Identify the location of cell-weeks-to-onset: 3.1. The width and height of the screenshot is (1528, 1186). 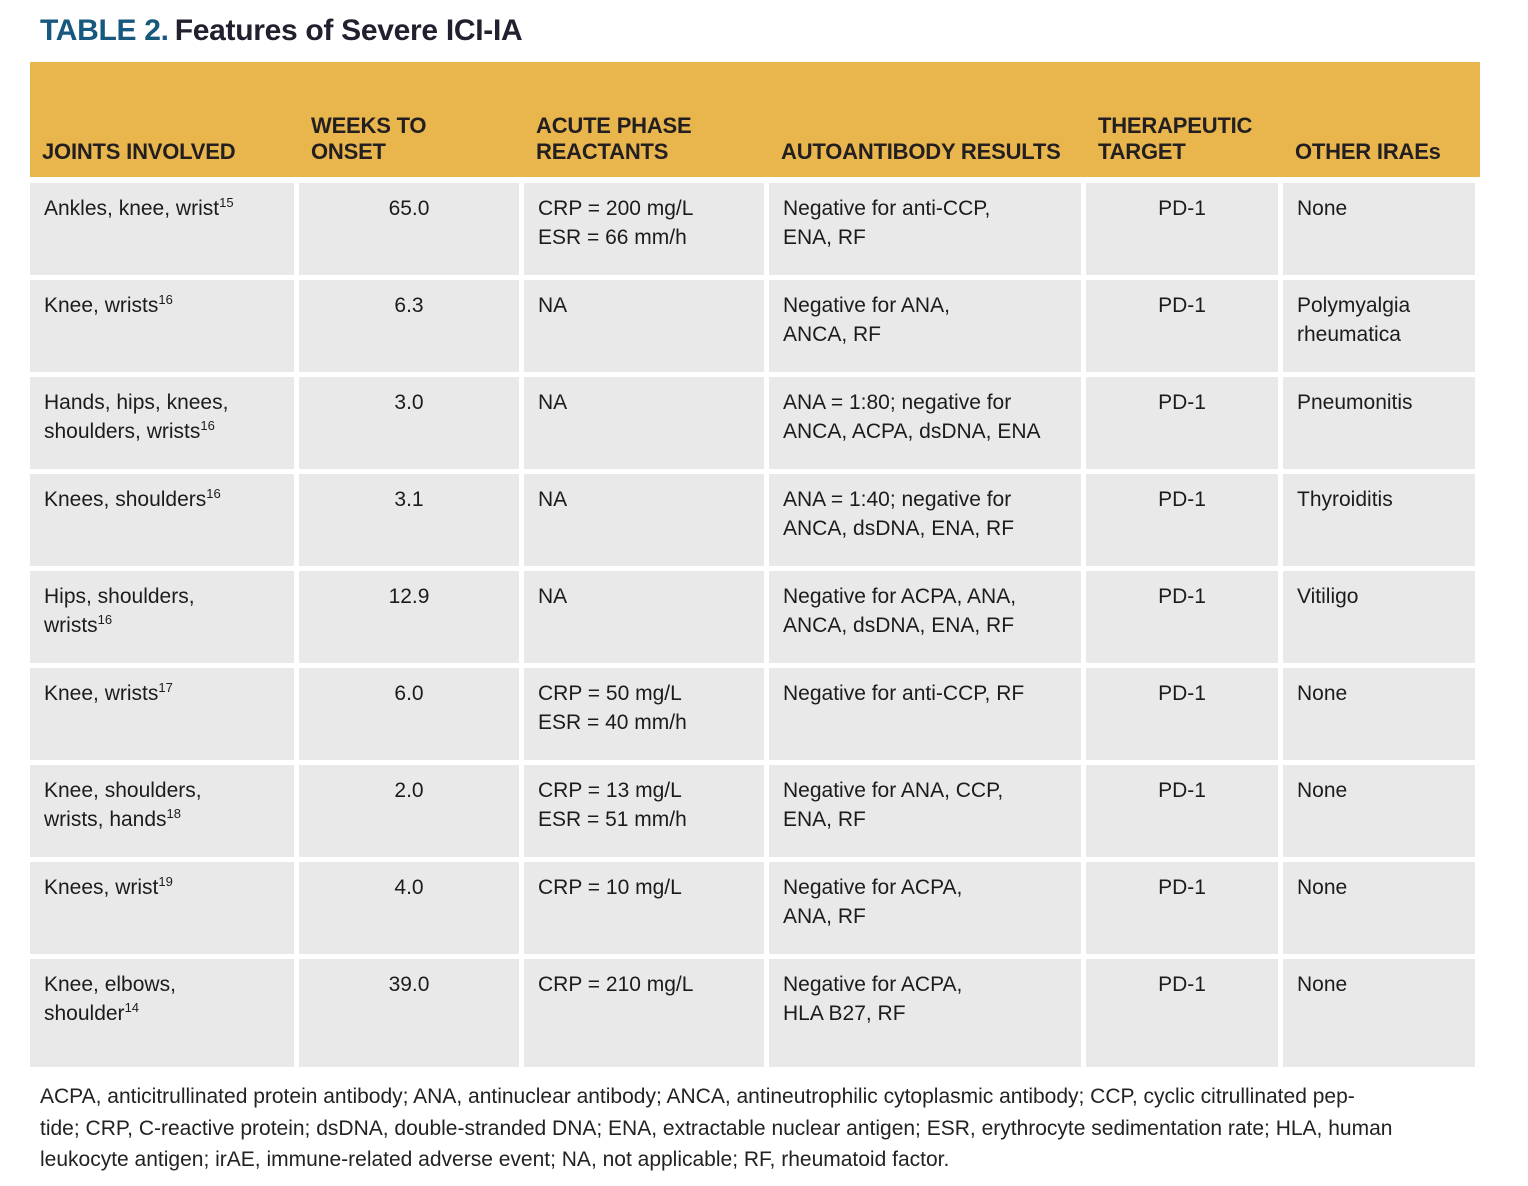
(409, 520).